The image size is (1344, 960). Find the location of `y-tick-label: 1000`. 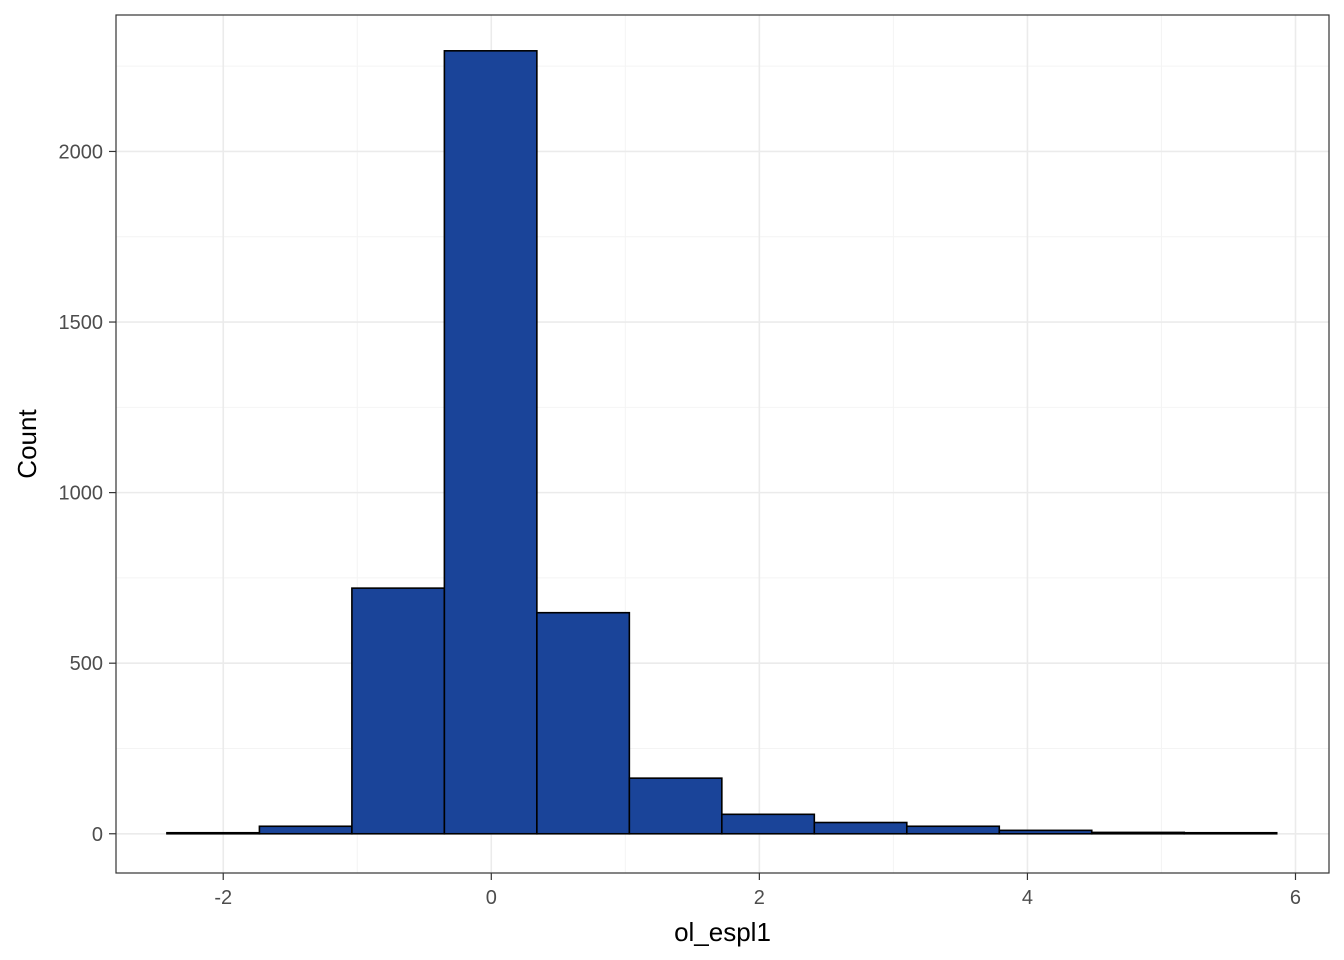

y-tick-label: 1000 is located at coordinates (81, 494).